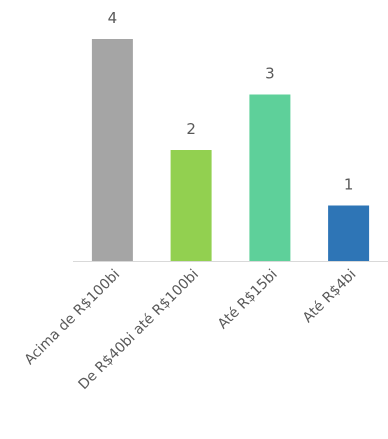 This screenshot has width=388, height=439. What do you see at coordinates (330, 297) in the screenshot?
I see `category-tick-label: Até R$4bi` at bounding box center [330, 297].